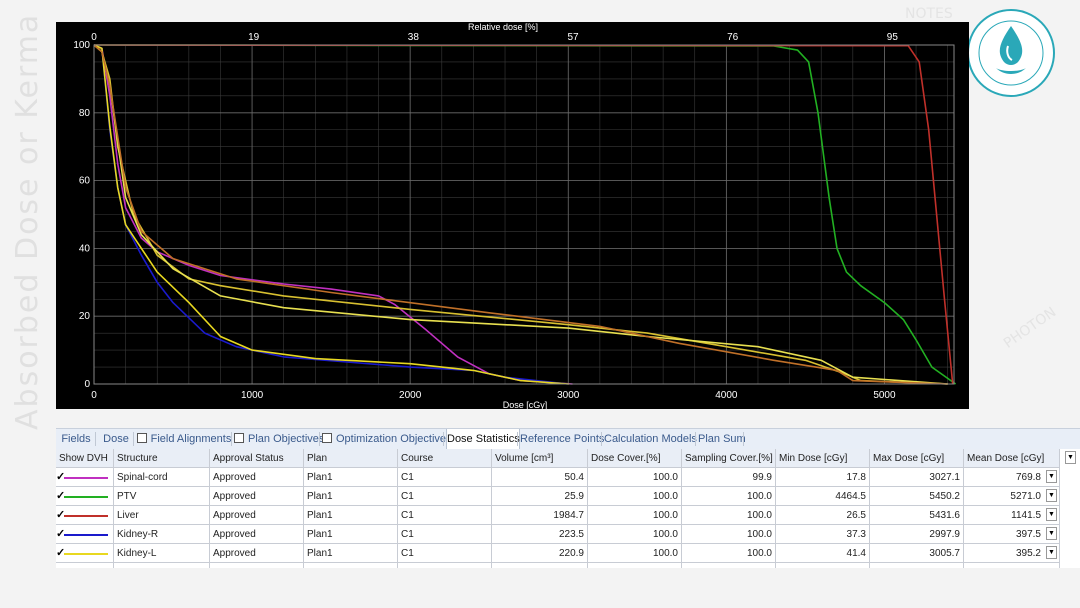 This screenshot has height=608, width=1080. Describe the element at coordinates (503, 27) in the screenshot. I see `top-axis-label: Relative dose [%]` at that location.